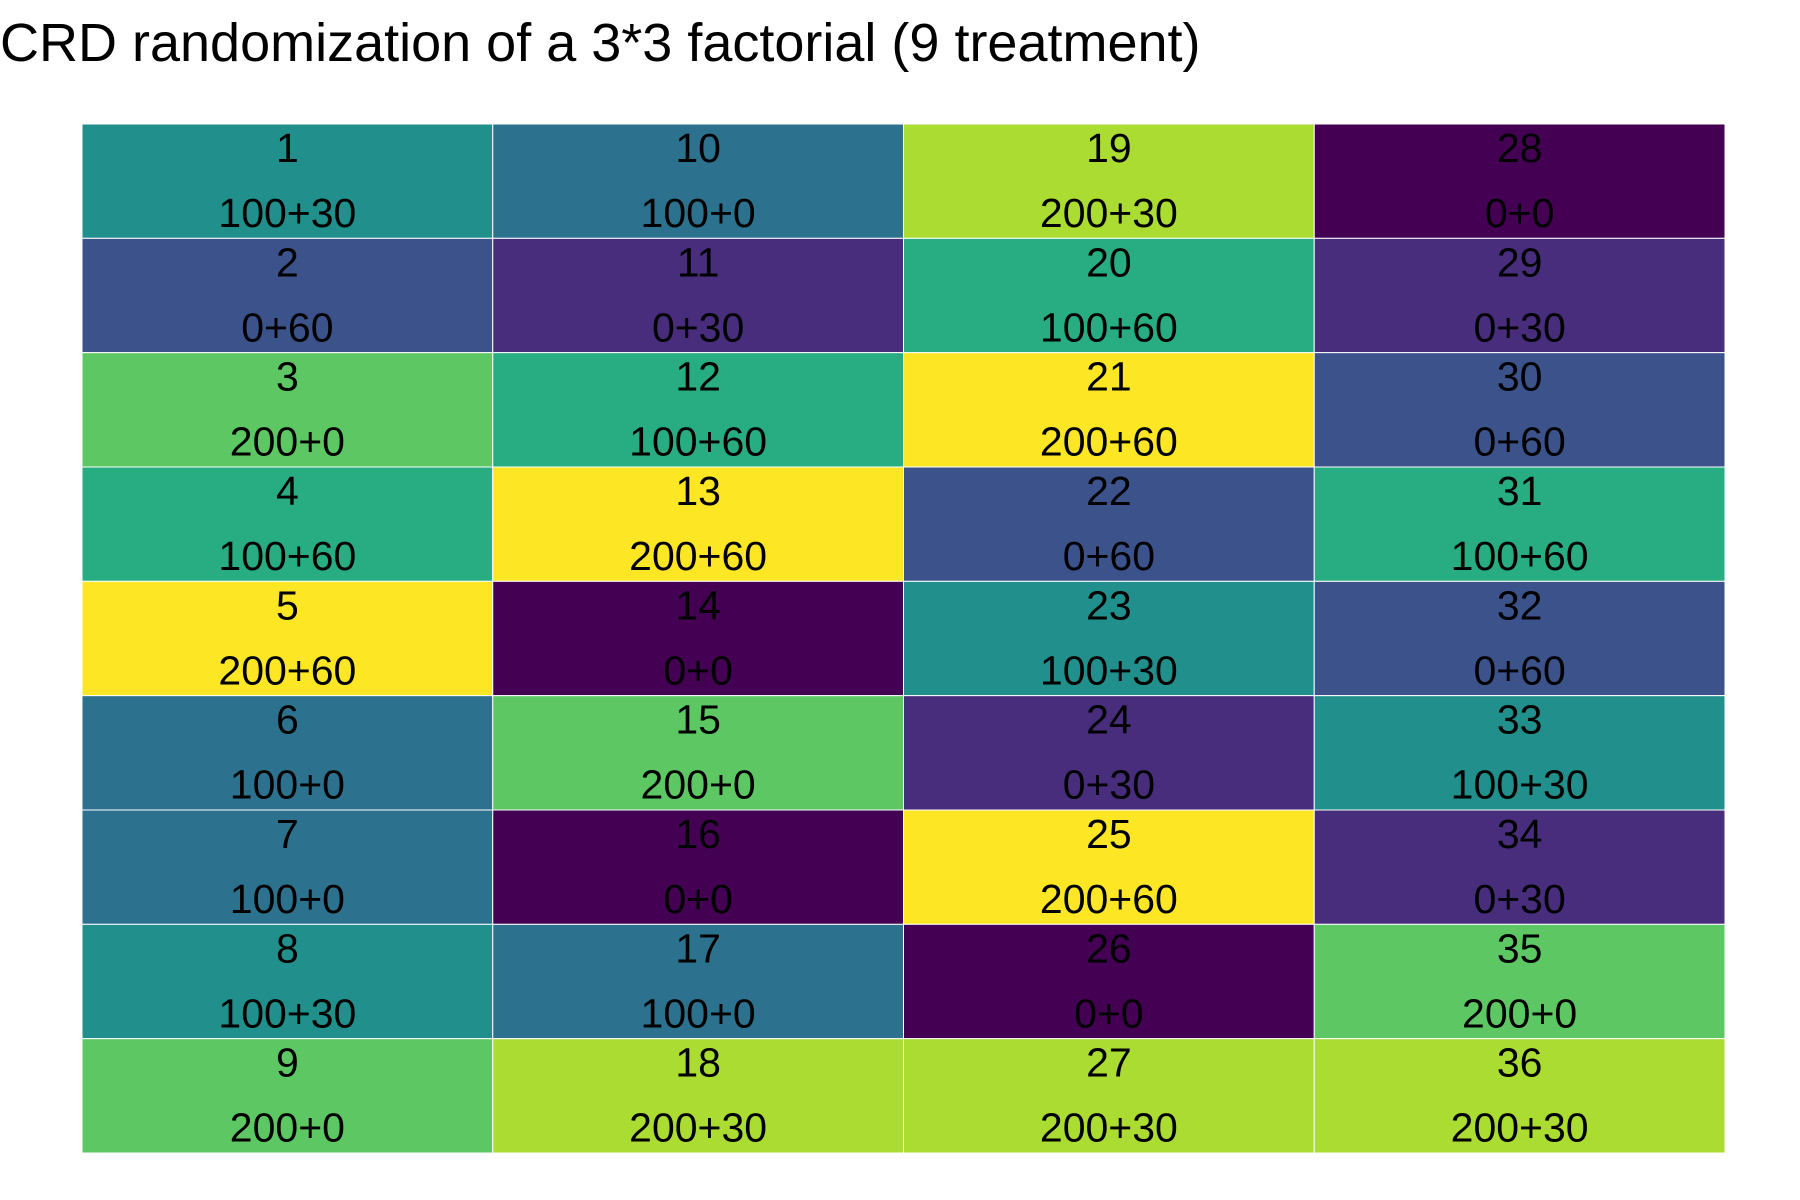  I want to click on plot-number-label: 32, so click(1520, 605).